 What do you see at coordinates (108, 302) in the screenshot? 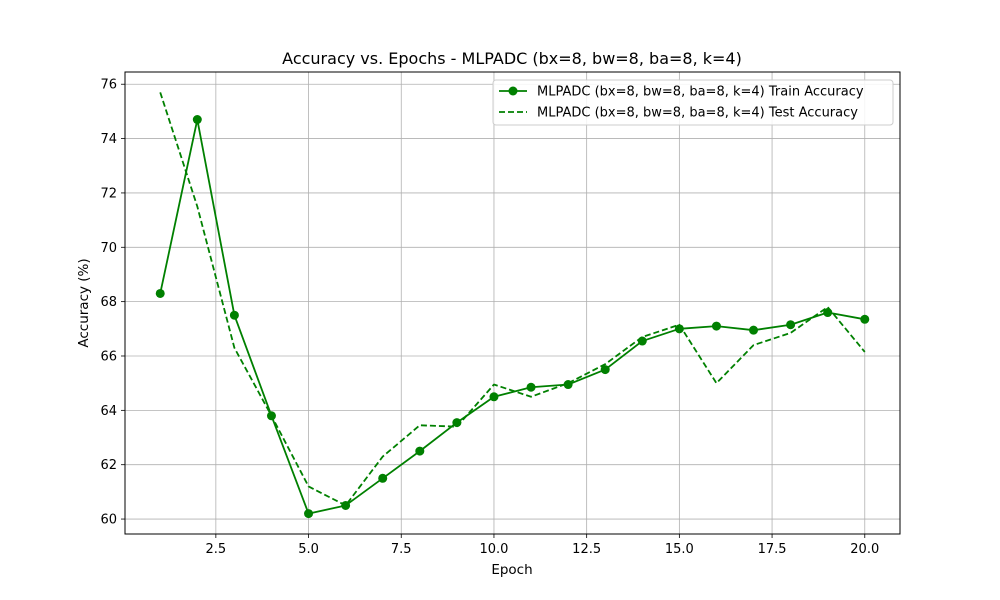
I see `y-tick-label: 68` at bounding box center [108, 302].